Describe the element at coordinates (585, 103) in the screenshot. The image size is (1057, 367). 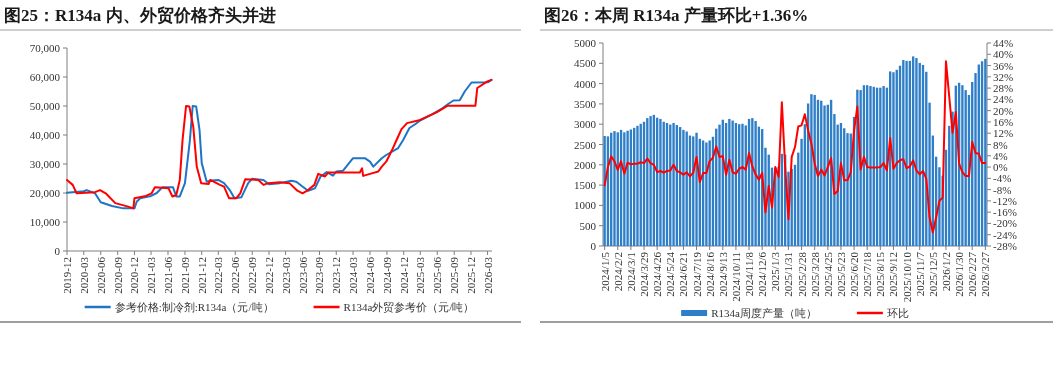
I see `y-tick-label: 3500` at that location.